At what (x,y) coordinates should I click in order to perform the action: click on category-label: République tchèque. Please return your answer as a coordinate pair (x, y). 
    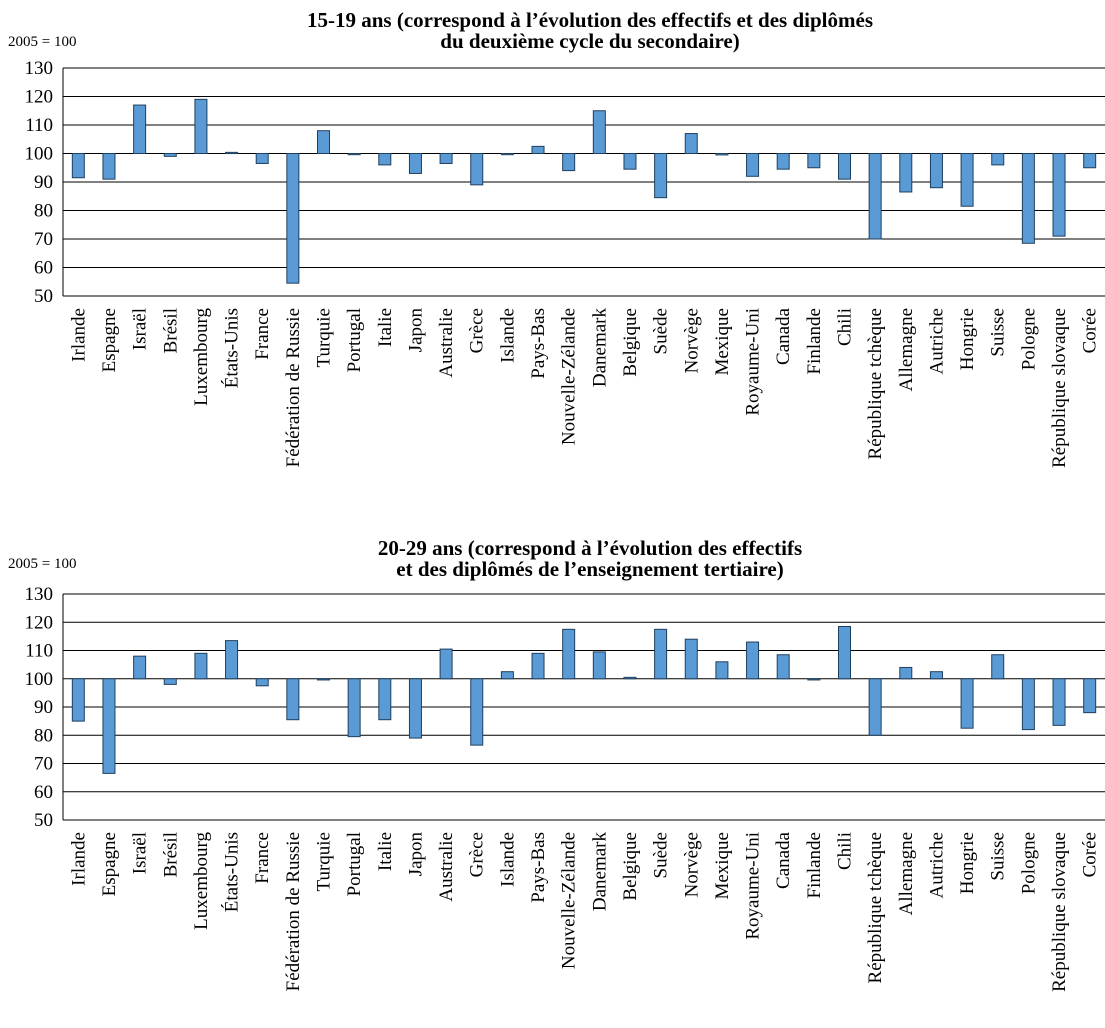
    Looking at the image, I should click on (875, 907).